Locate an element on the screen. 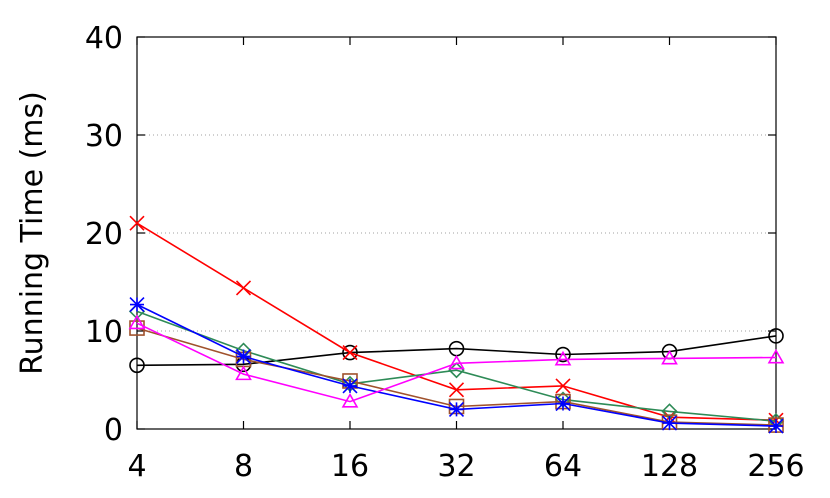 This screenshot has height=498, width=830. y-tick-label: 30 is located at coordinates (104, 136).